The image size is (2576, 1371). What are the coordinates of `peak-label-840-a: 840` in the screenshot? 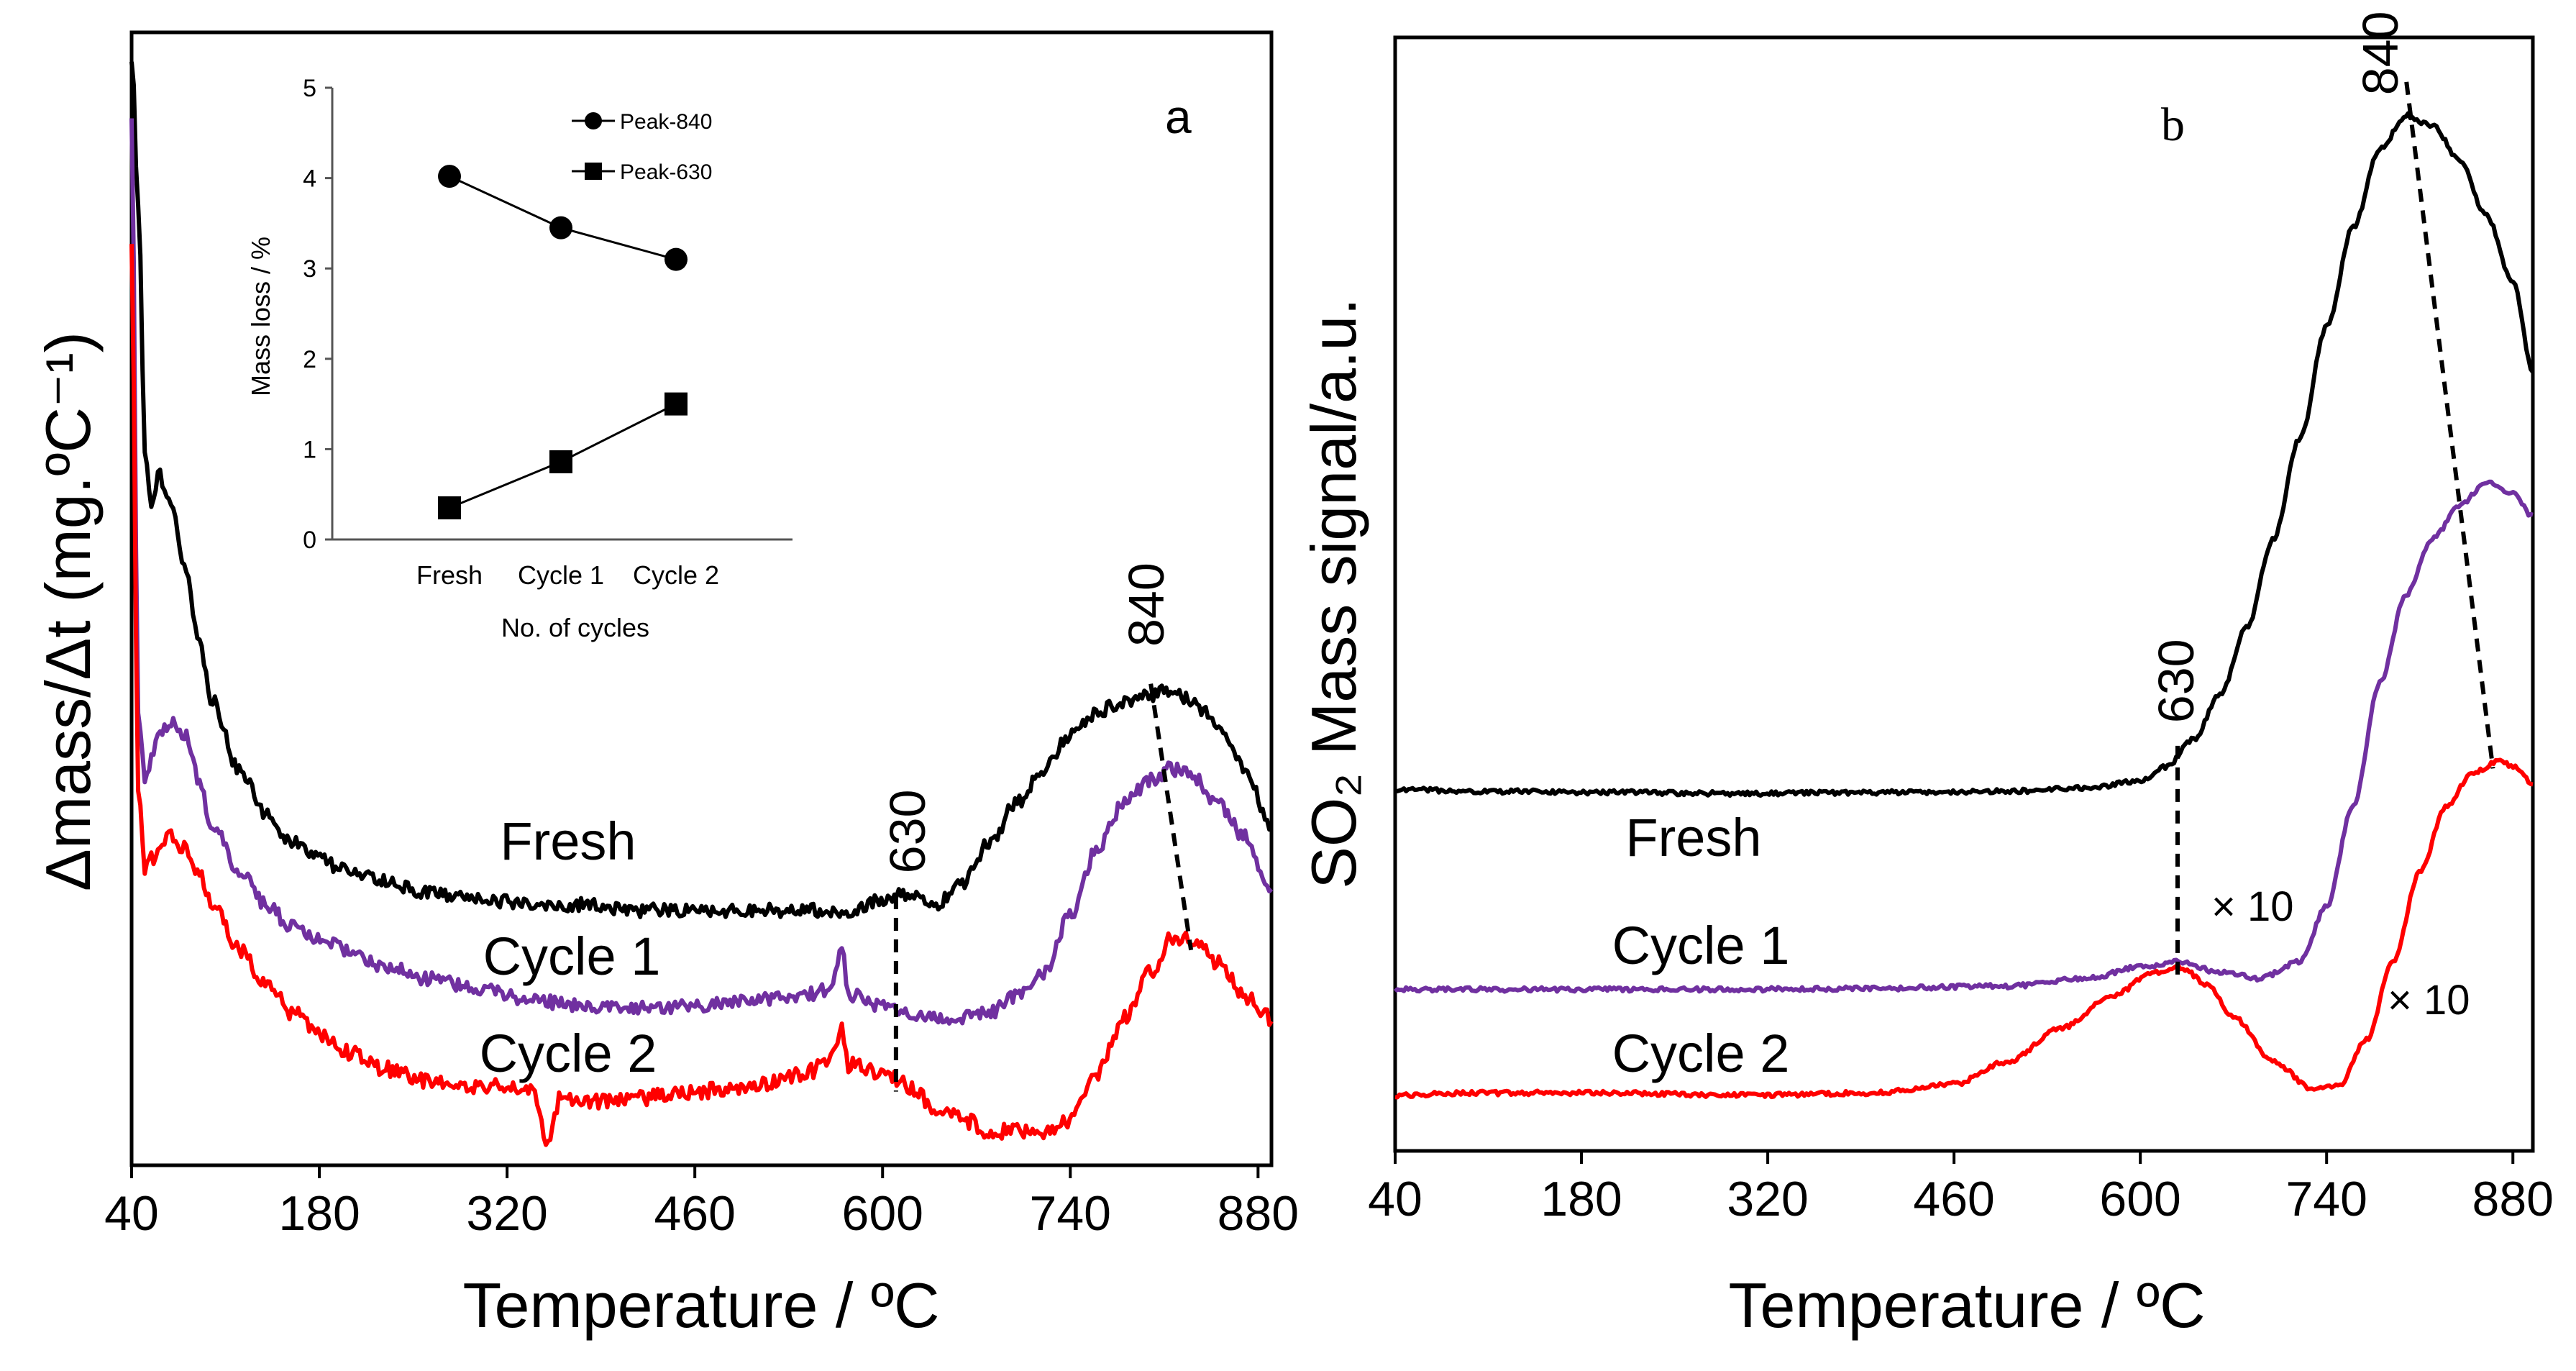 It's located at (1146, 604).